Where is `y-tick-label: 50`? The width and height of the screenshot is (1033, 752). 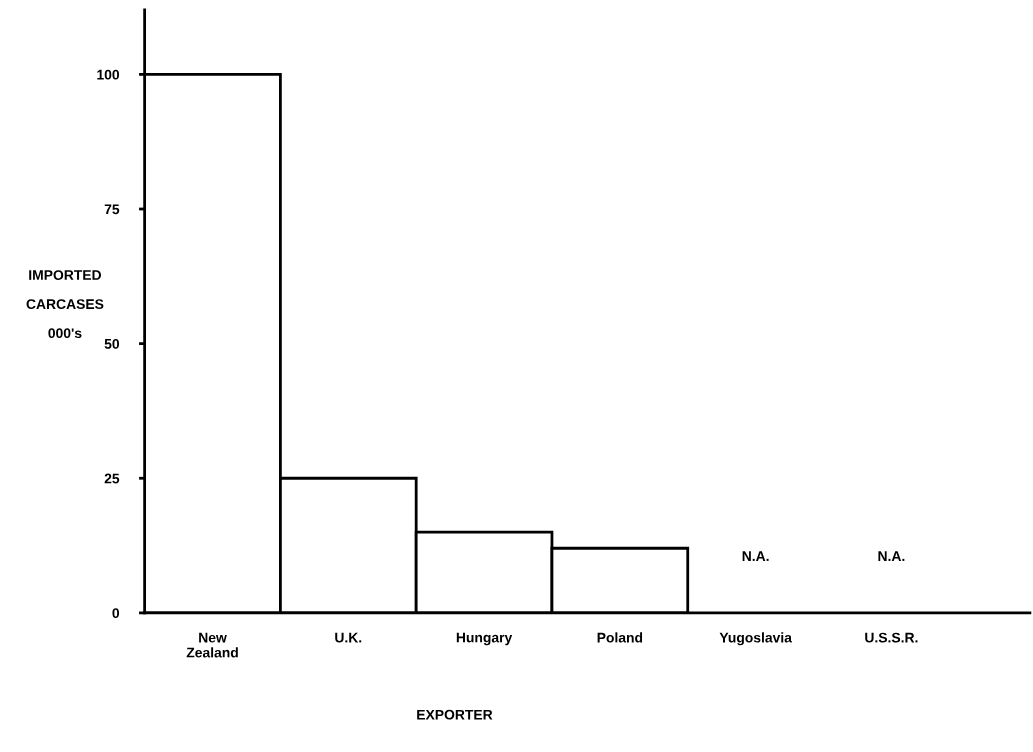
y-tick-label: 50 is located at coordinates (112, 343).